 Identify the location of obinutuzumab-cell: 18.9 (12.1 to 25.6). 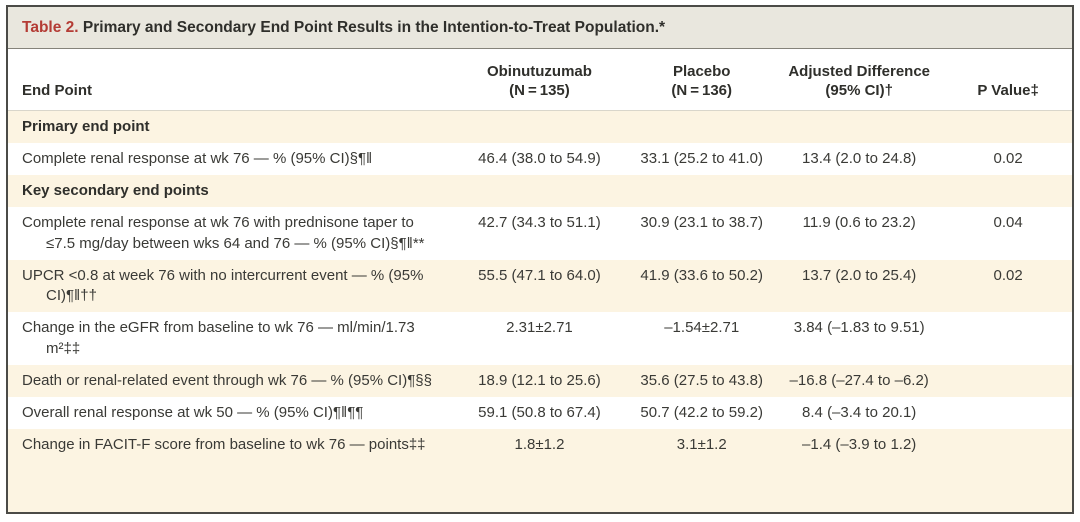
(539, 380).